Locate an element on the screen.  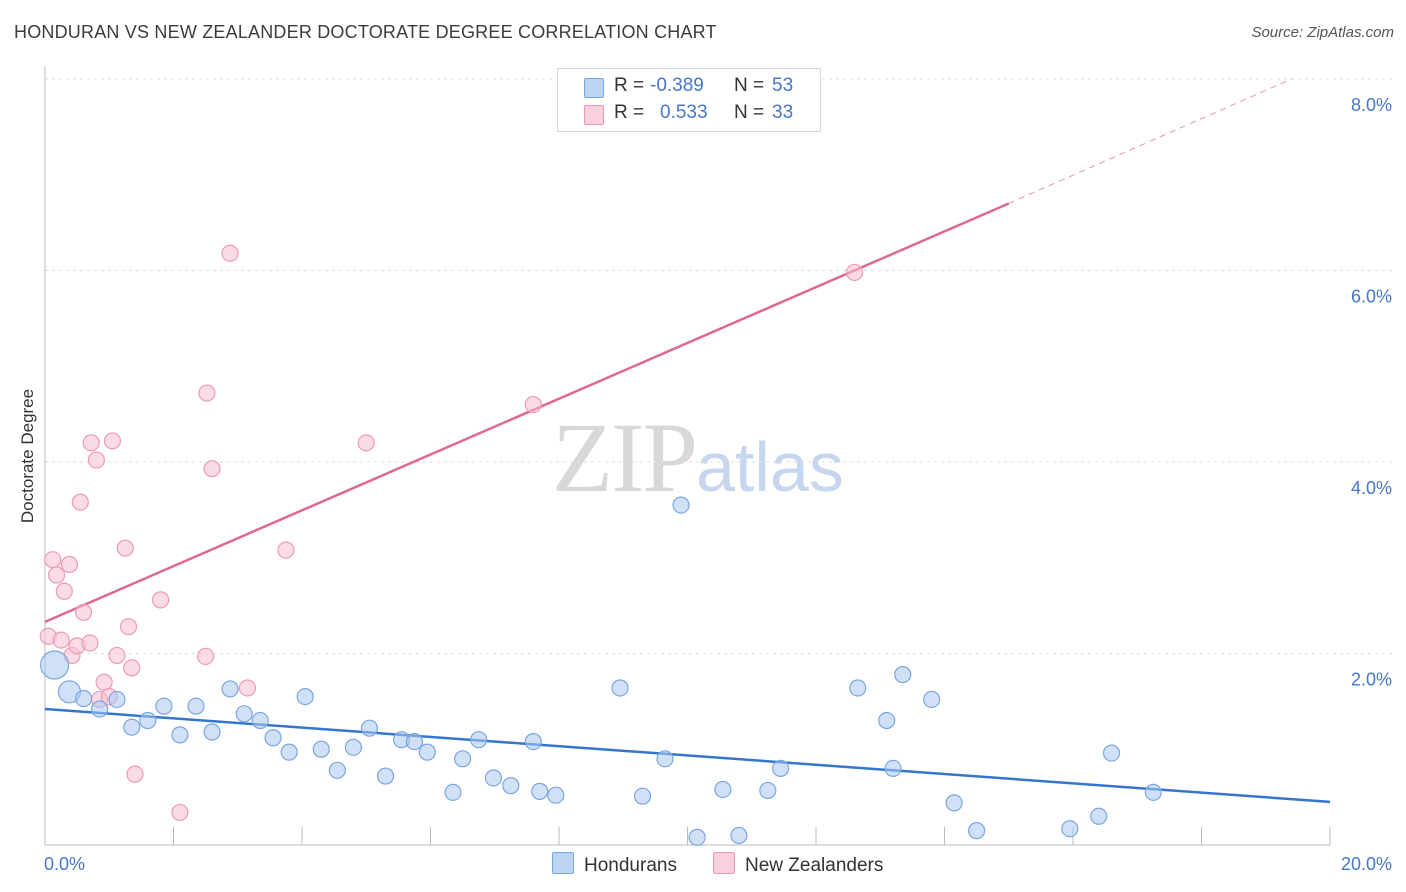
y-tick-label: 6.0% is located at coordinates (1371, 297).